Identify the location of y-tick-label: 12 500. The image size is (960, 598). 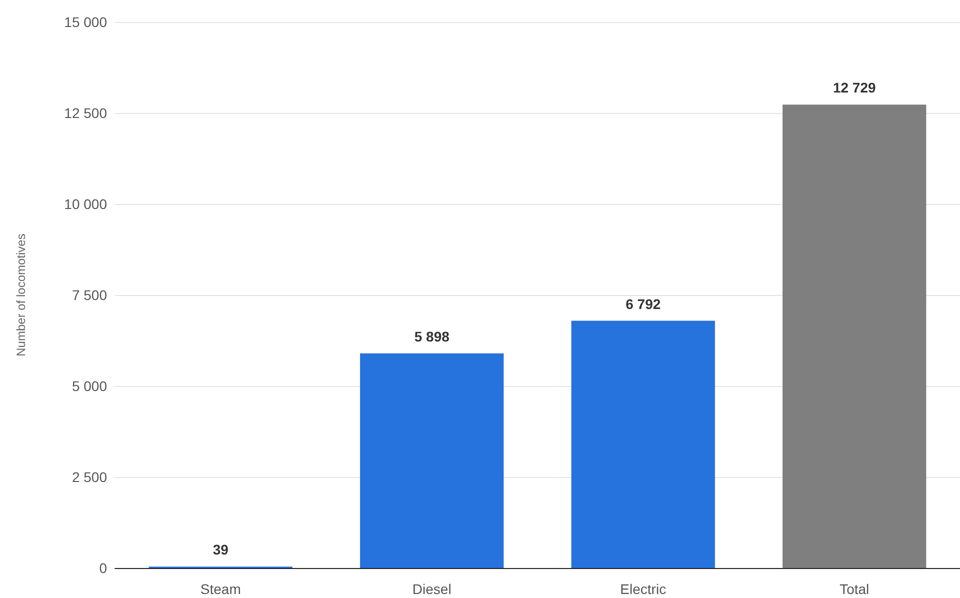
(86, 113).